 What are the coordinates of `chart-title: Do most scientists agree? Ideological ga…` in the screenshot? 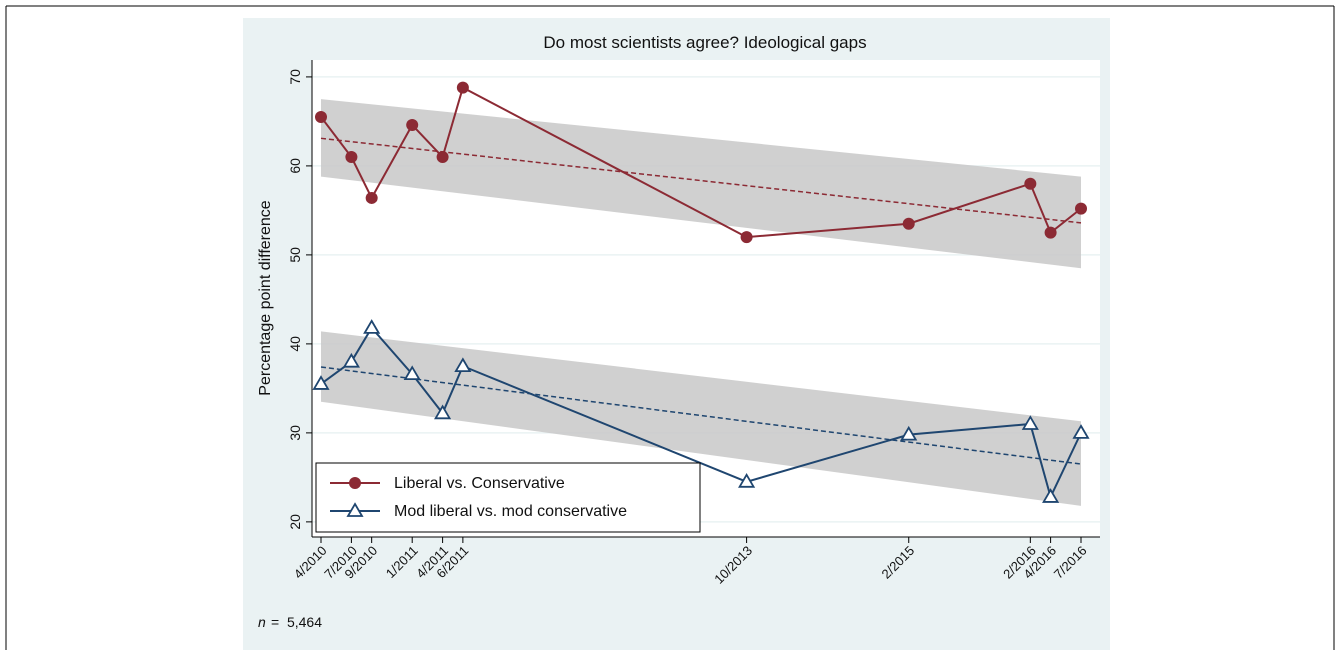 It's located at (704, 42).